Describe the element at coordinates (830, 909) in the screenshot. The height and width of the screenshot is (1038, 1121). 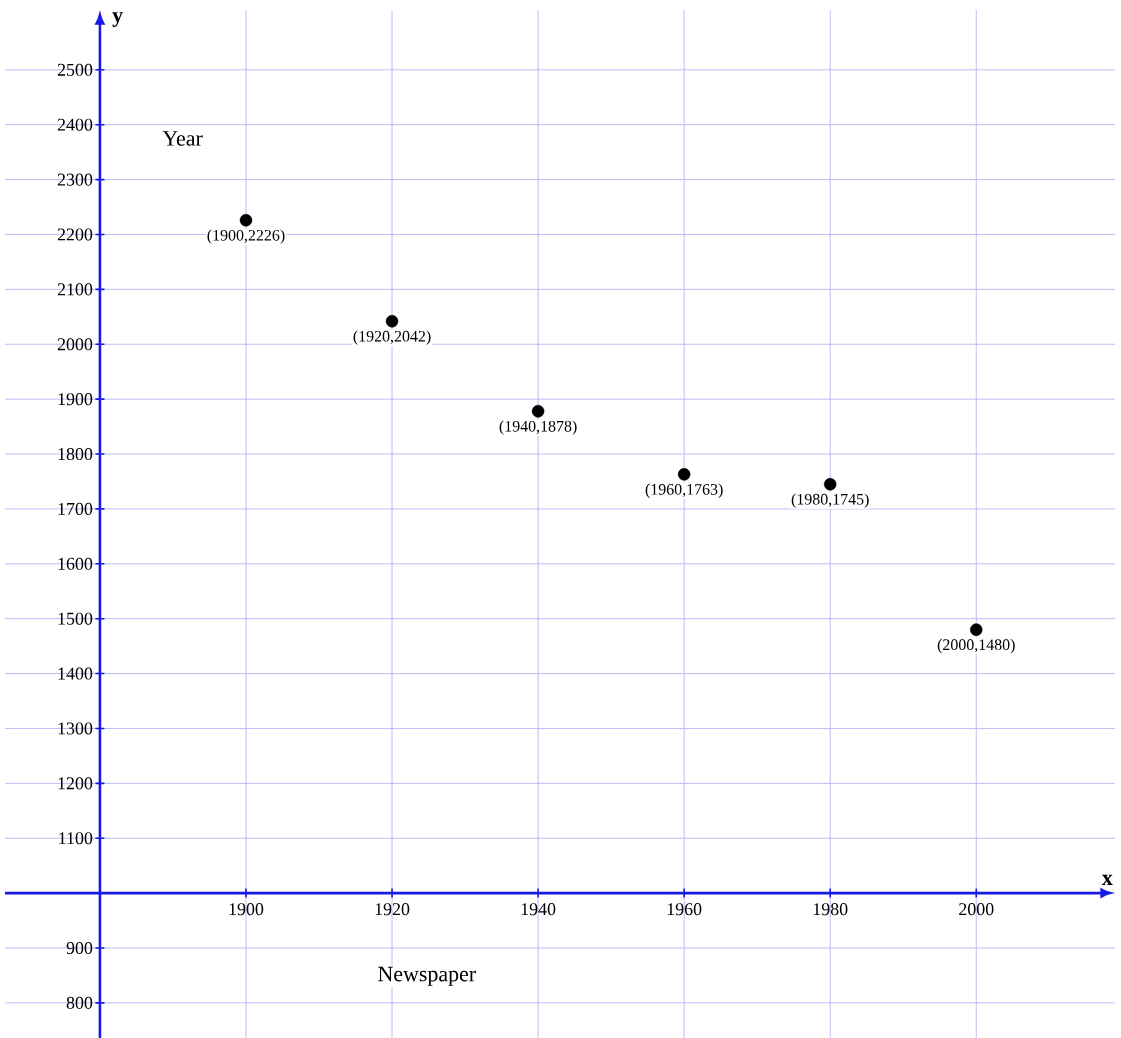
I see `x-tick-label: 1980` at that location.